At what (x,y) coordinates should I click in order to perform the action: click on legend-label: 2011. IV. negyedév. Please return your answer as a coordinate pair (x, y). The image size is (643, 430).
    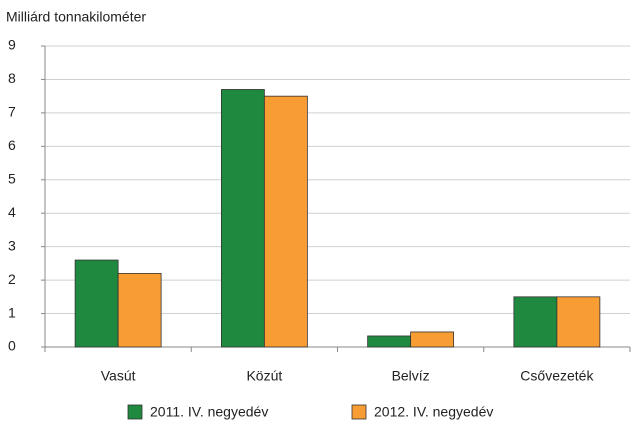
    Looking at the image, I should click on (209, 412).